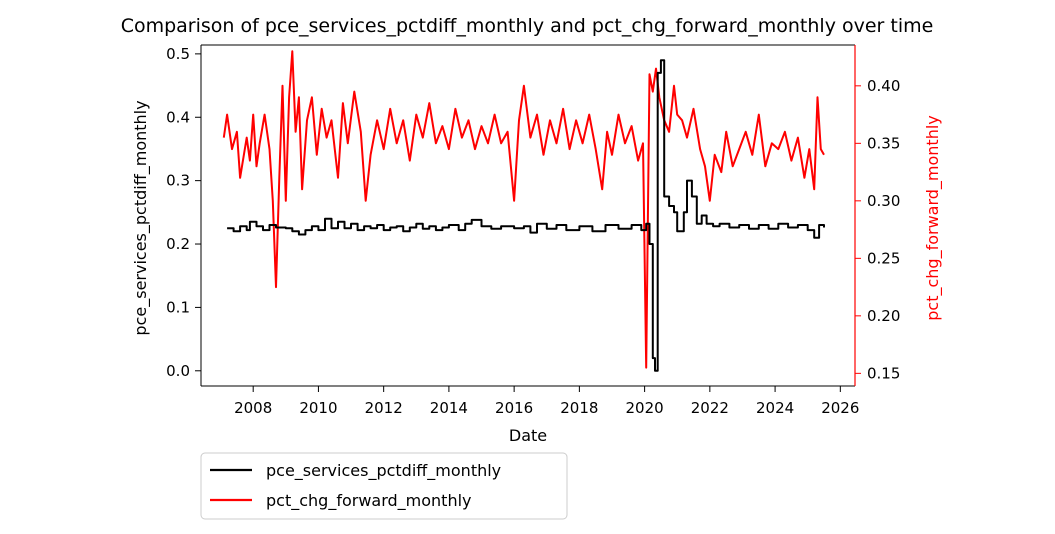 This screenshot has height=534, width=1055. I want to click on y-right-tick-label: 0.40, so click(883, 86).